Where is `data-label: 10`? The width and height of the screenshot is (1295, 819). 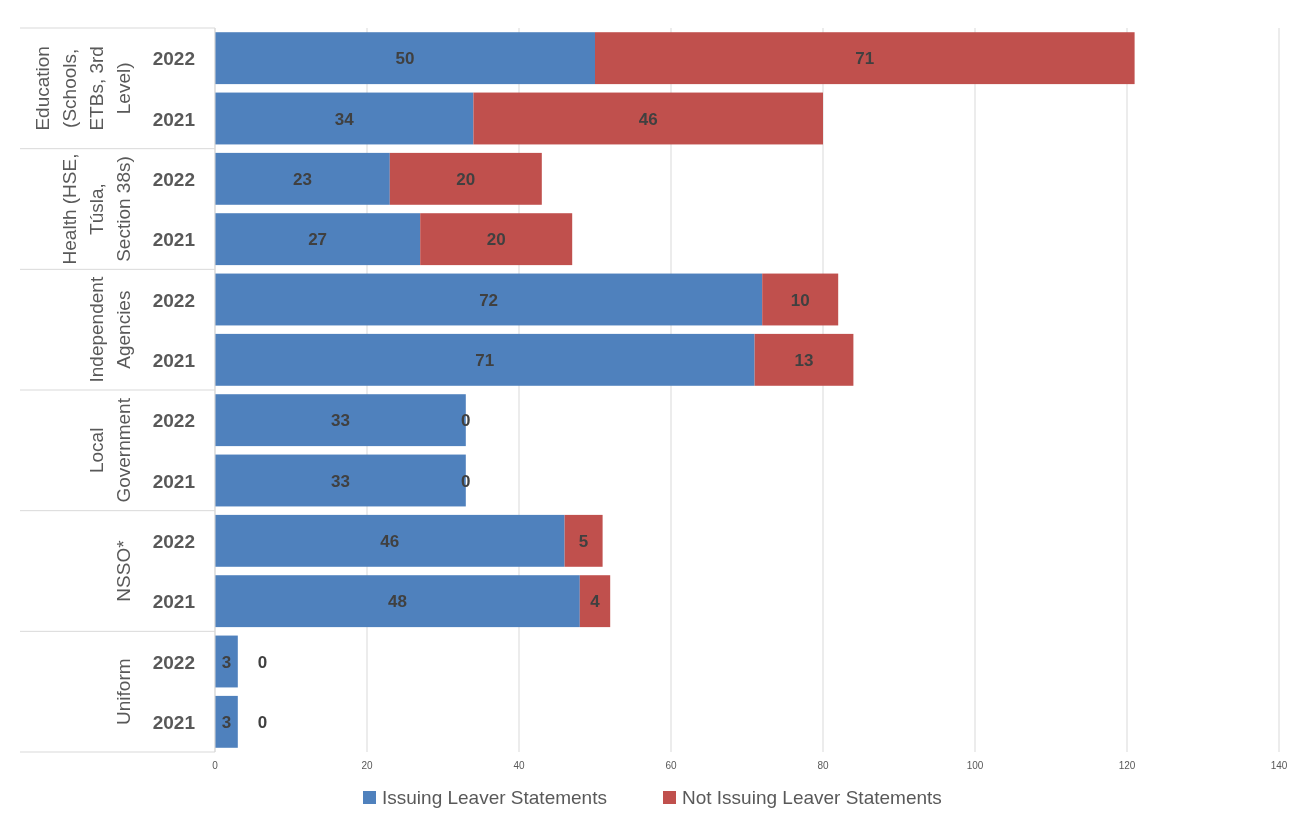 data-label: 10 is located at coordinates (800, 300).